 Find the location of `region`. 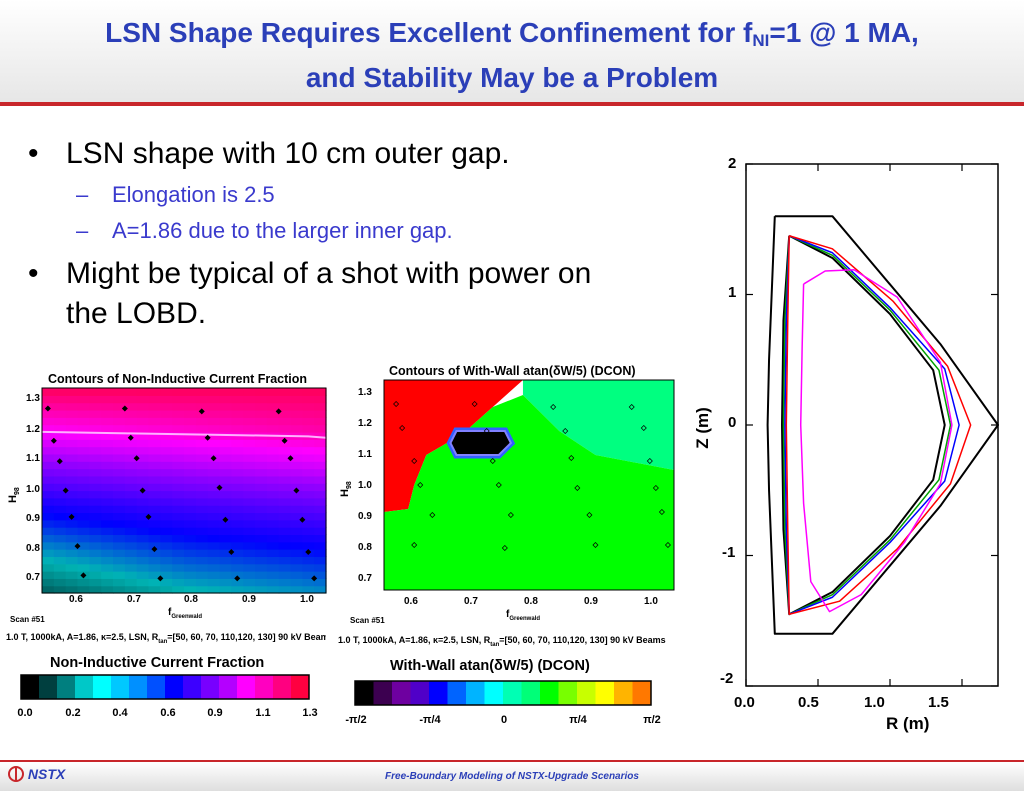

region is located at coordinates (481, 443).